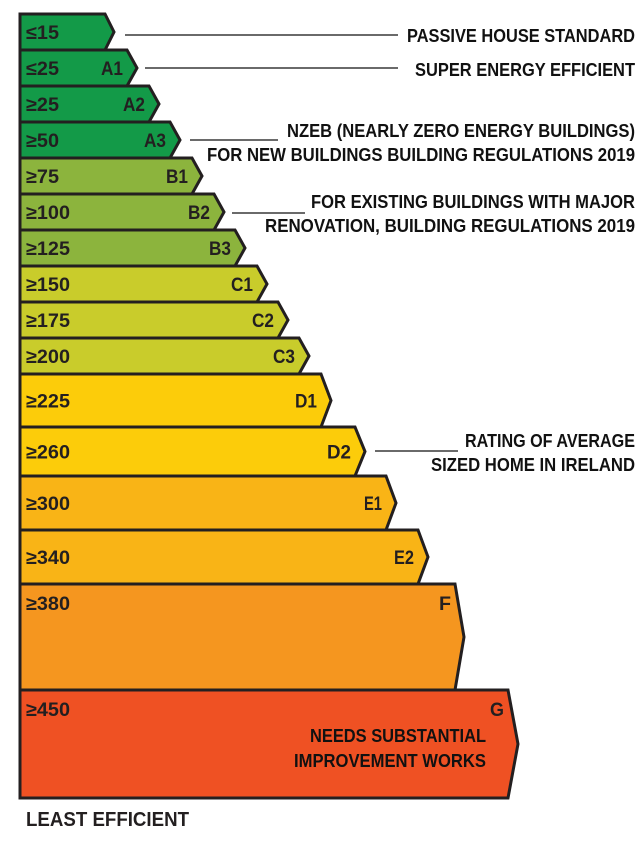 This screenshot has height=842, width=640. What do you see at coordinates (48, 504) in the screenshot?
I see `rating-value: ≥300` at bounding box center [48, 504].